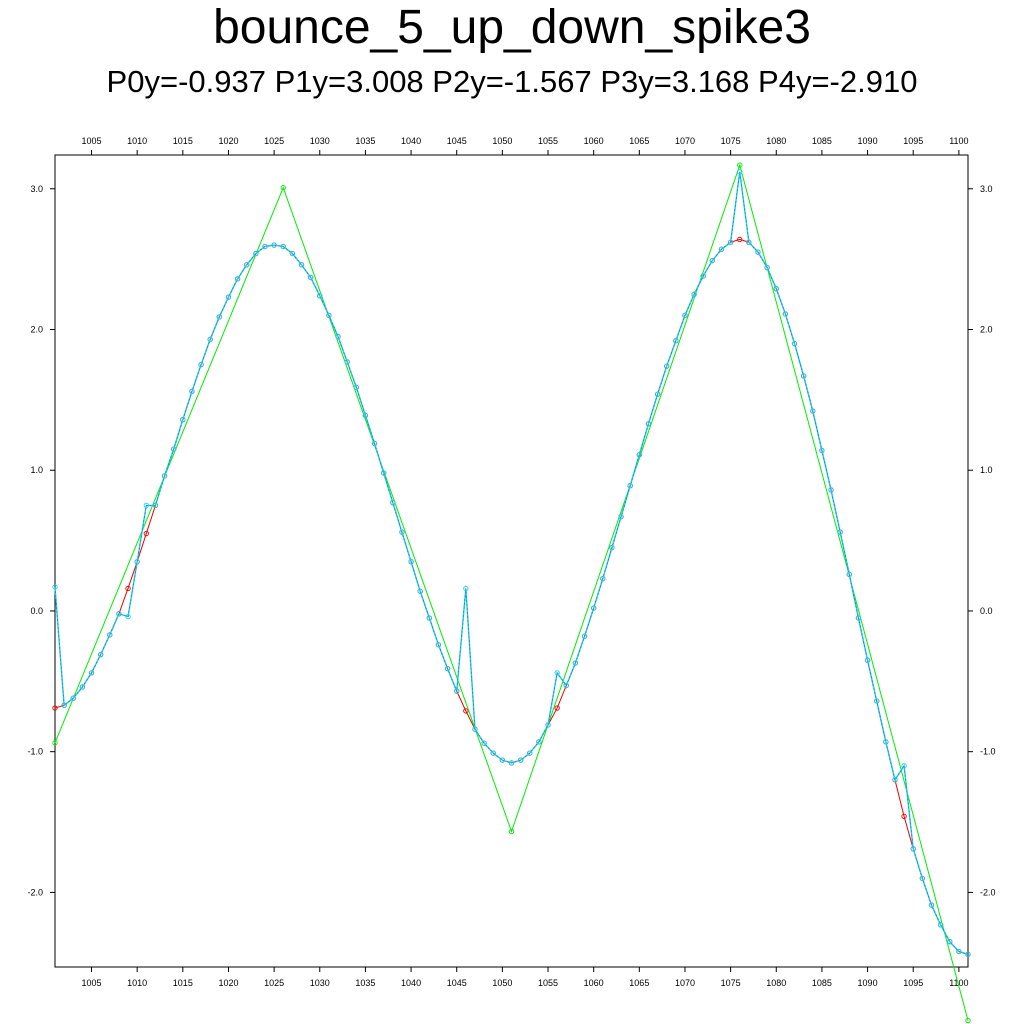  I want to click on y-tick-label-right: 1.0, so click(986, 470).